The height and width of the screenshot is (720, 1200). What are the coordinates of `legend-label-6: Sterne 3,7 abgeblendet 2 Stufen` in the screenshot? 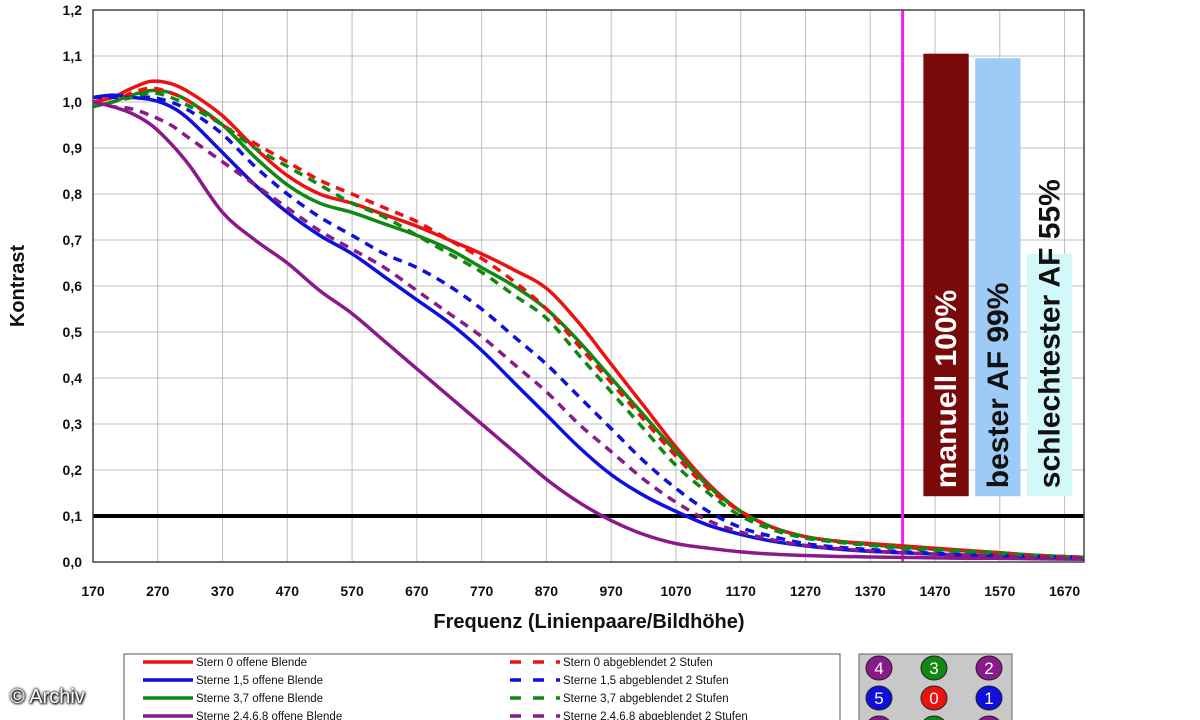 It's located at (646, 699).